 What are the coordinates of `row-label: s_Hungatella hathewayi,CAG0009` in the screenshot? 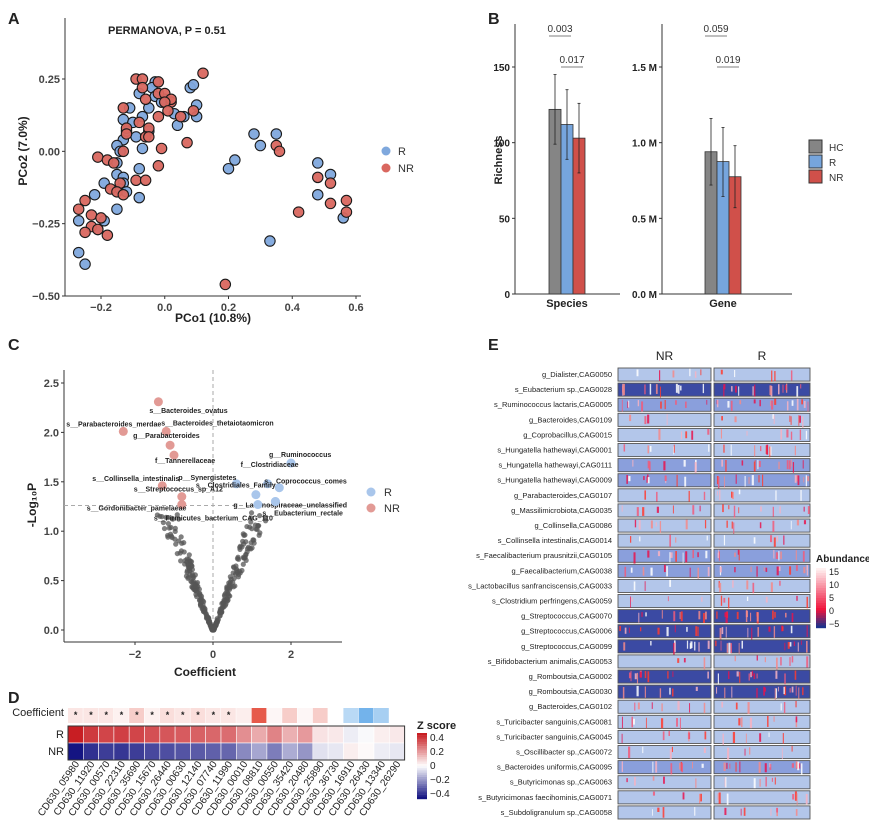 It's located at (554, 480).